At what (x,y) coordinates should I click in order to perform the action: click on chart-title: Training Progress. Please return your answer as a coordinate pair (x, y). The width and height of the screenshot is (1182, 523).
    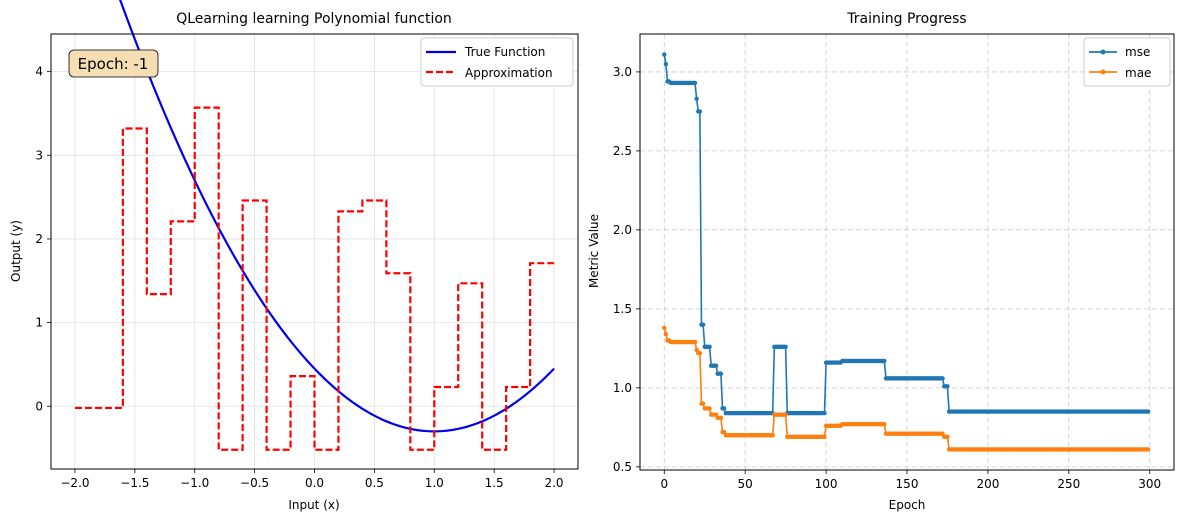
    Looking at the image, I should click on (906, 19).